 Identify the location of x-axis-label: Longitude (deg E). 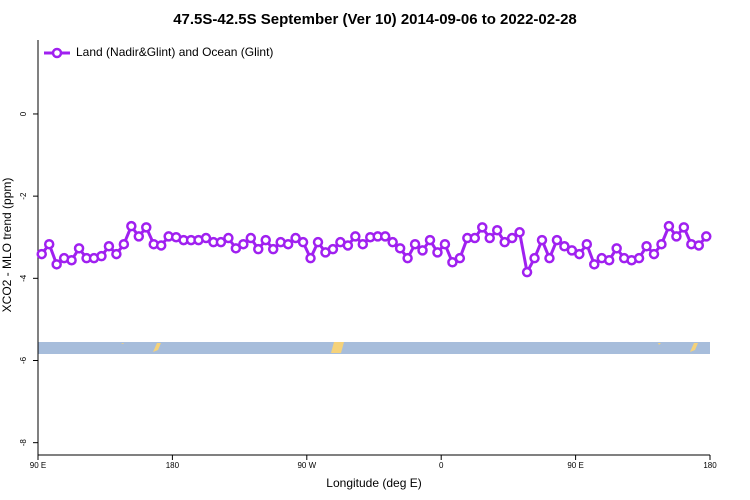
(373, 483).